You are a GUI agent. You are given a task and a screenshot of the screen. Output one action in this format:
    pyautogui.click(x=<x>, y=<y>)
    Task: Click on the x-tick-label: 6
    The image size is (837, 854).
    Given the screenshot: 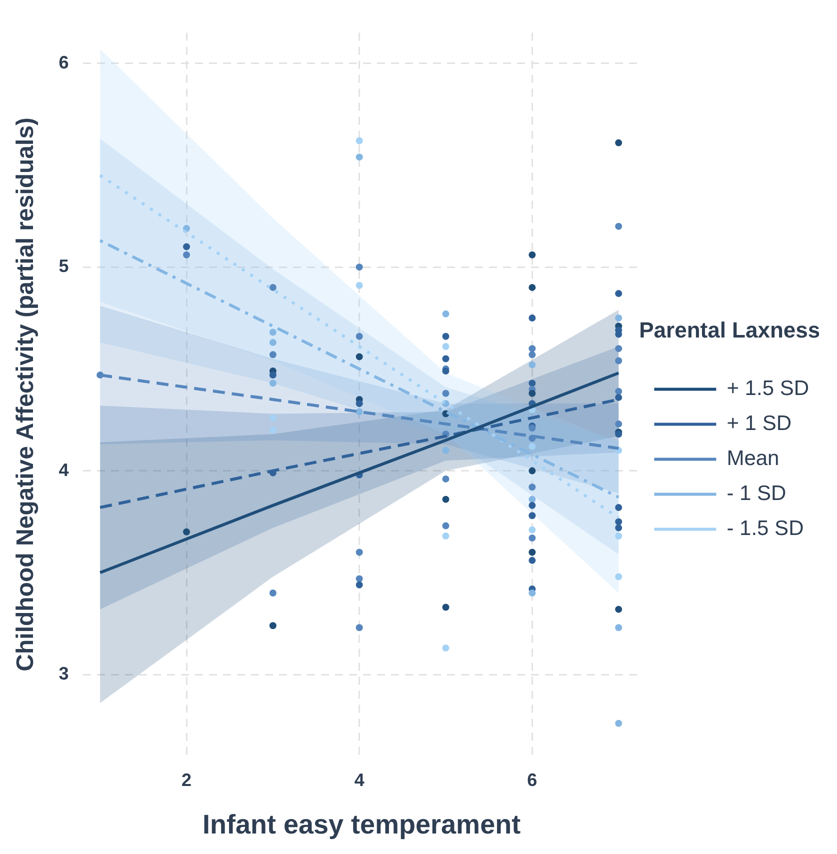 What is the action you would take?
    pyautogui.click(x=532, y=780)
    